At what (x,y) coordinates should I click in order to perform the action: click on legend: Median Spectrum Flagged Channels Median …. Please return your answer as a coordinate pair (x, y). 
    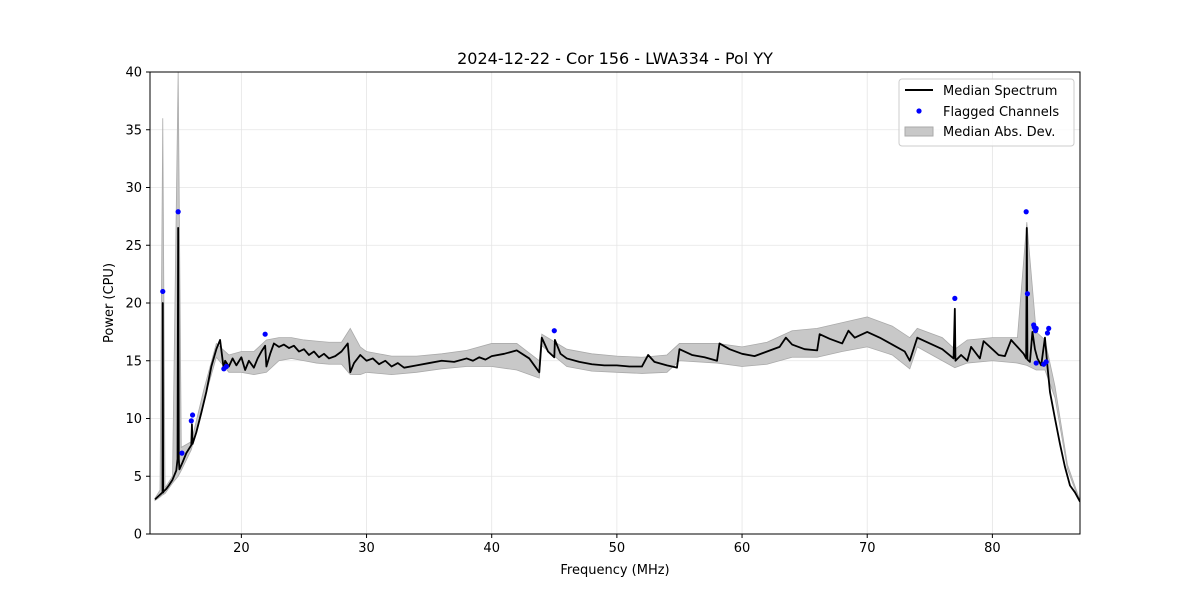
    Looking at the image, I should click on (986, 112).